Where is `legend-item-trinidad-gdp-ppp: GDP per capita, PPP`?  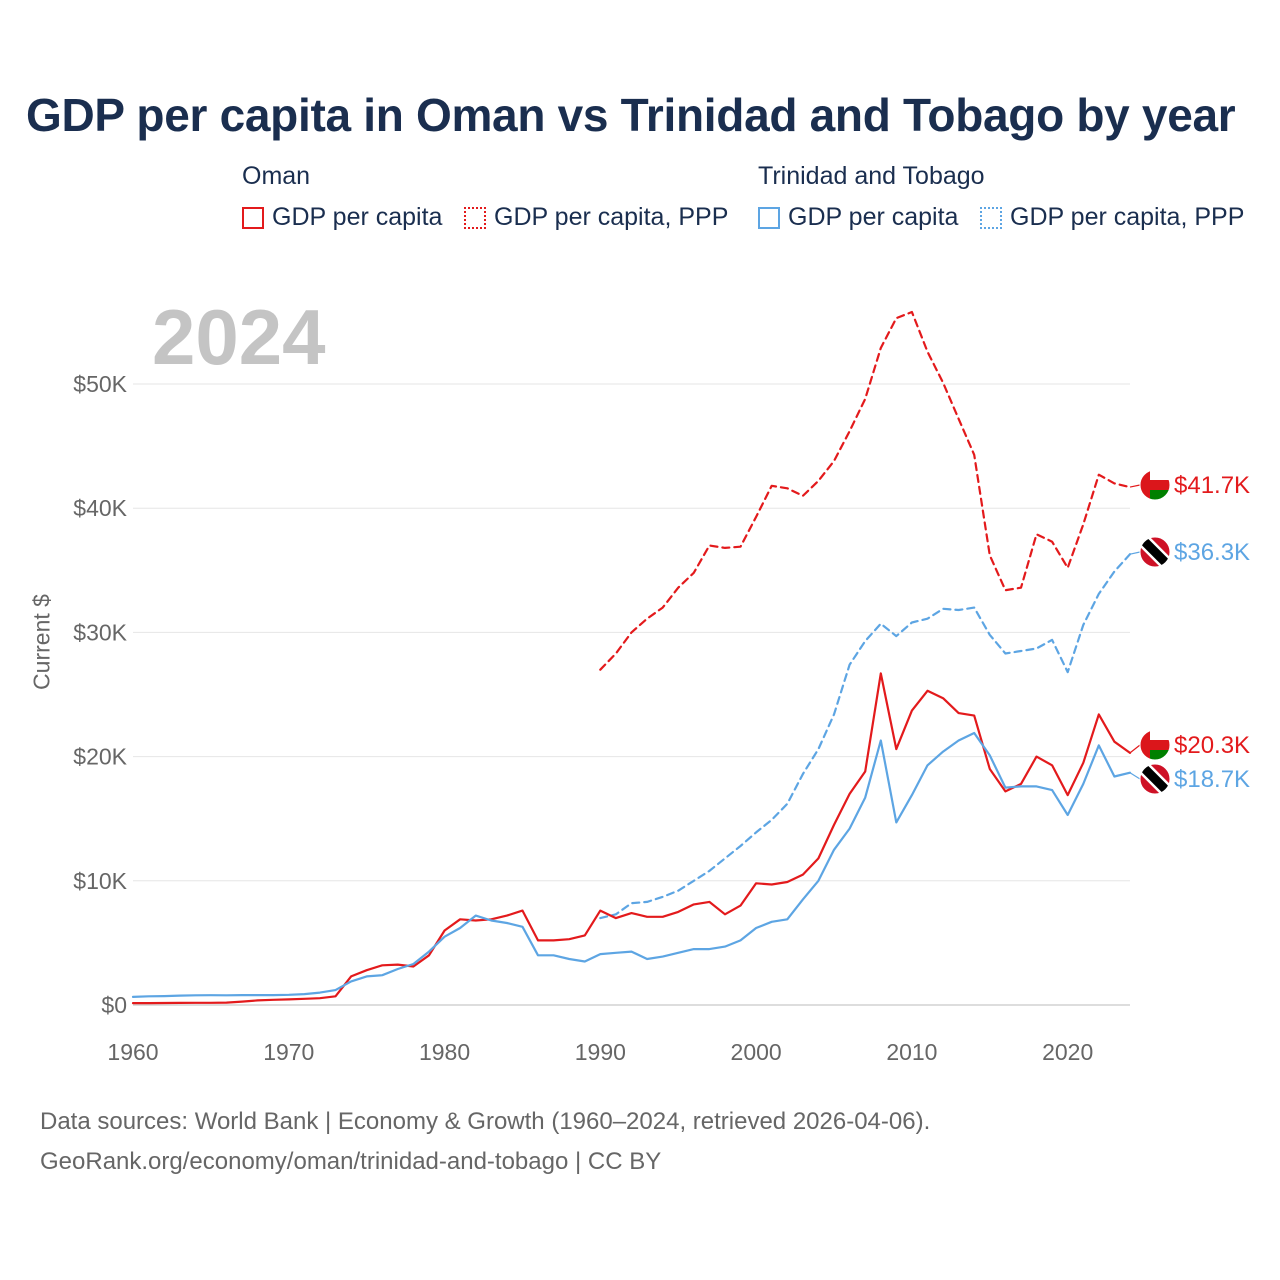
legend-item-trinidad-gdp-ppp: GDP per capita, PPP is located at coordinates (1112, 217).